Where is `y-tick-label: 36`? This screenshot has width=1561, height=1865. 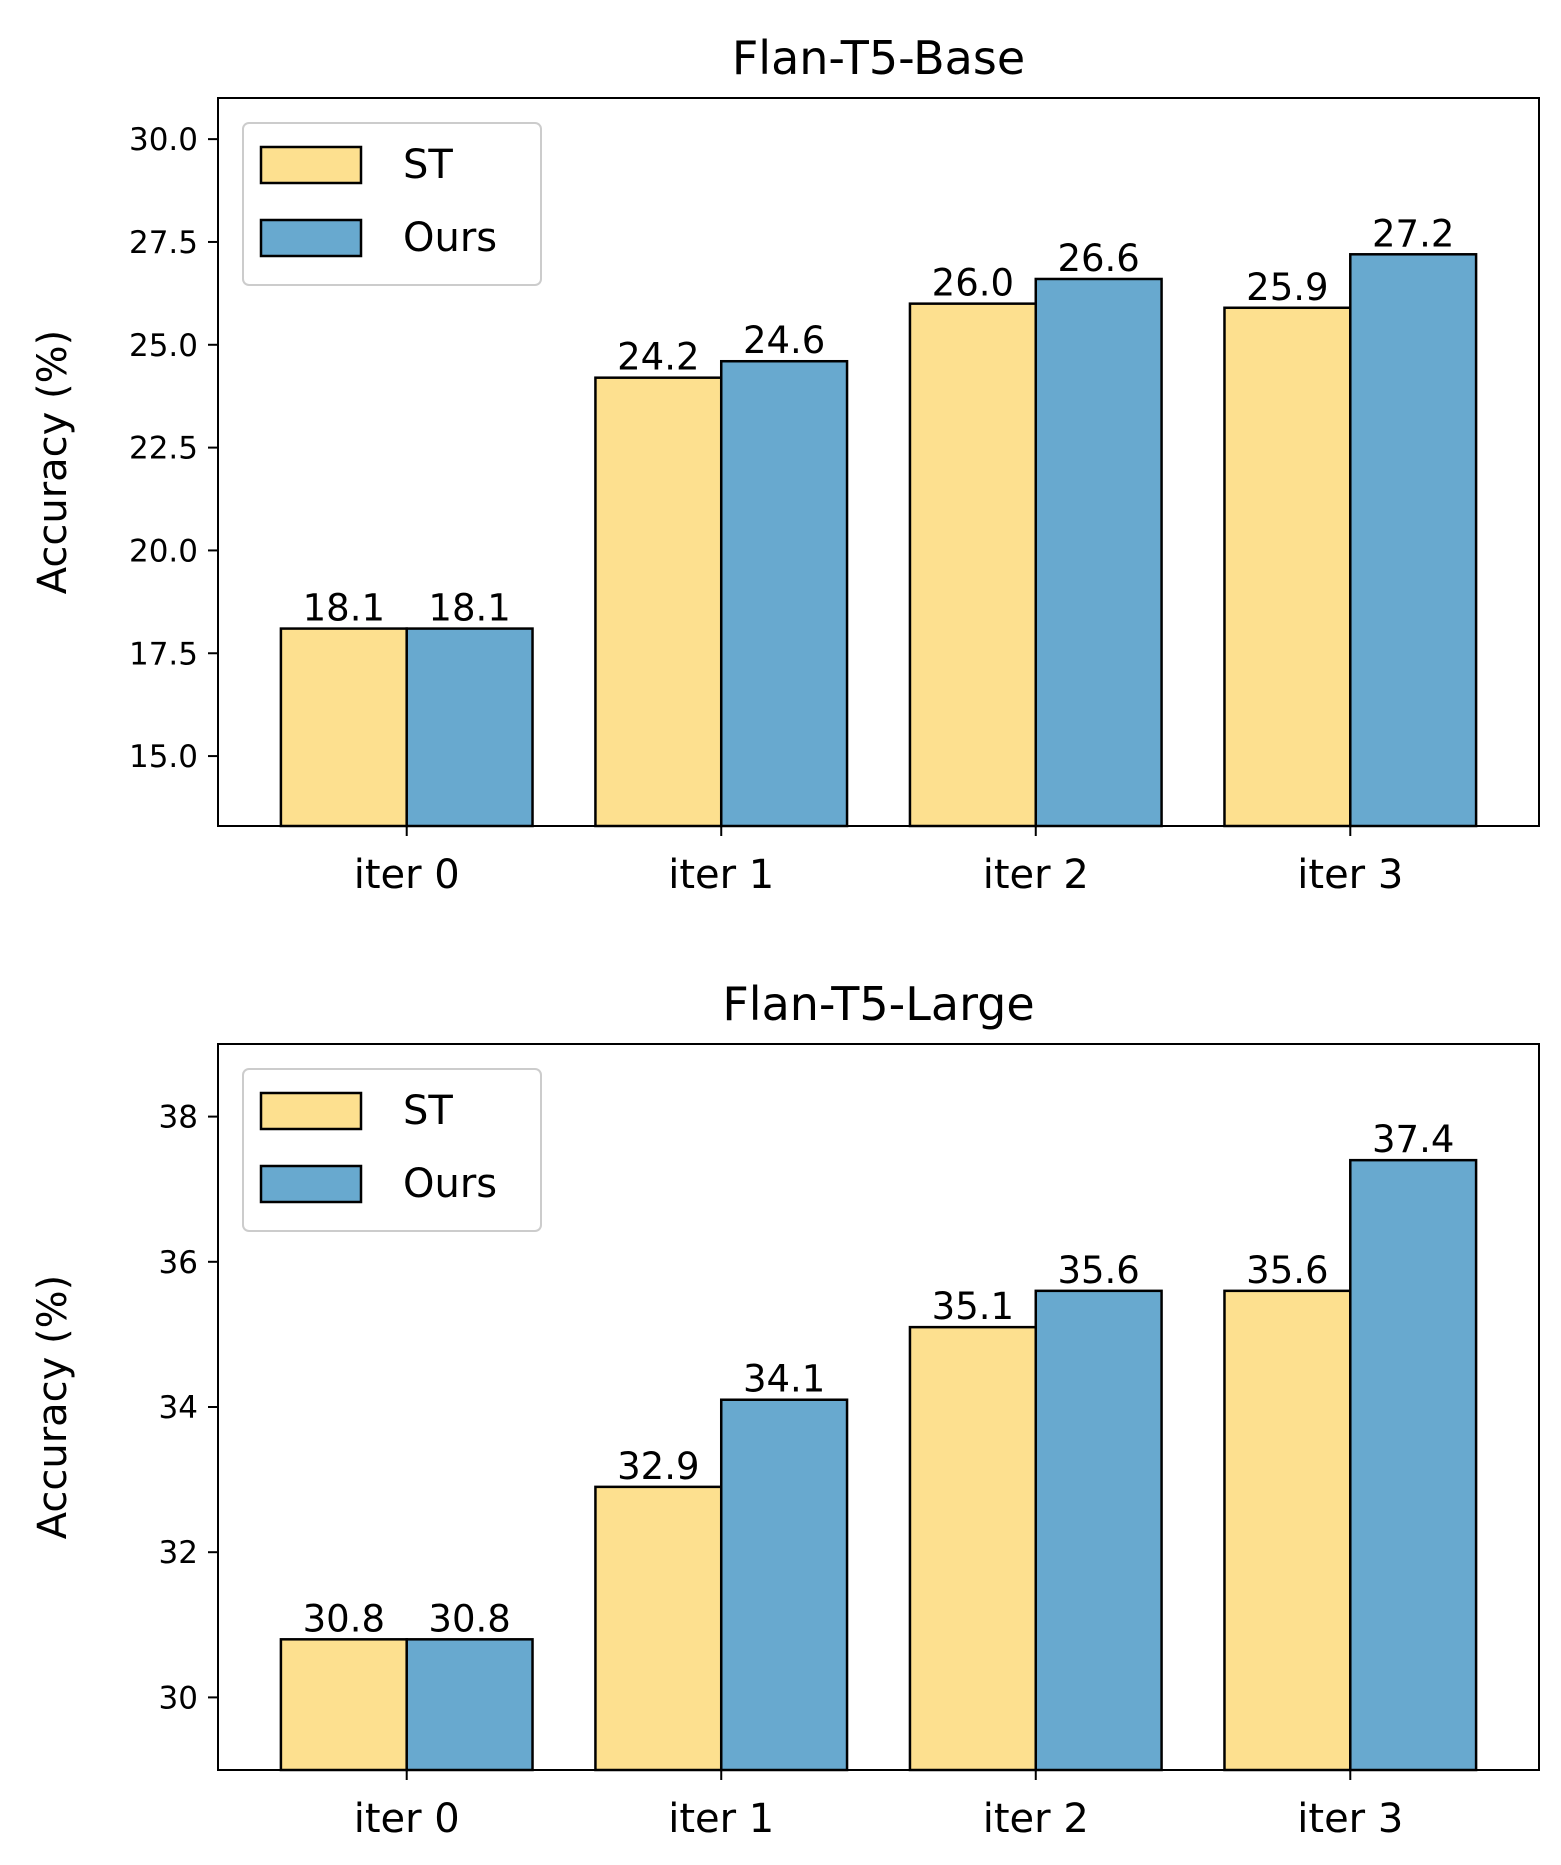
y-tick-label: 36 is located at coordinates (178, 1263).